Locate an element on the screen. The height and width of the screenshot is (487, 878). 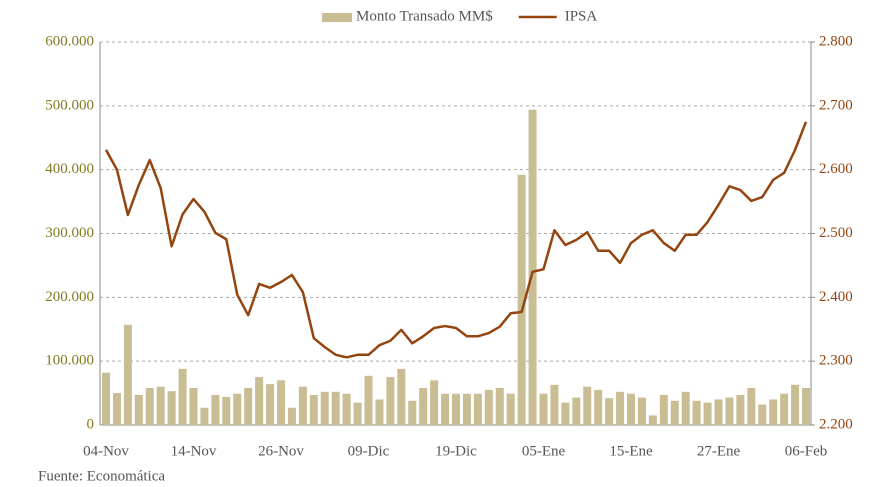
y2-tick-label: 2.500 is located at coordinates (836, 233).